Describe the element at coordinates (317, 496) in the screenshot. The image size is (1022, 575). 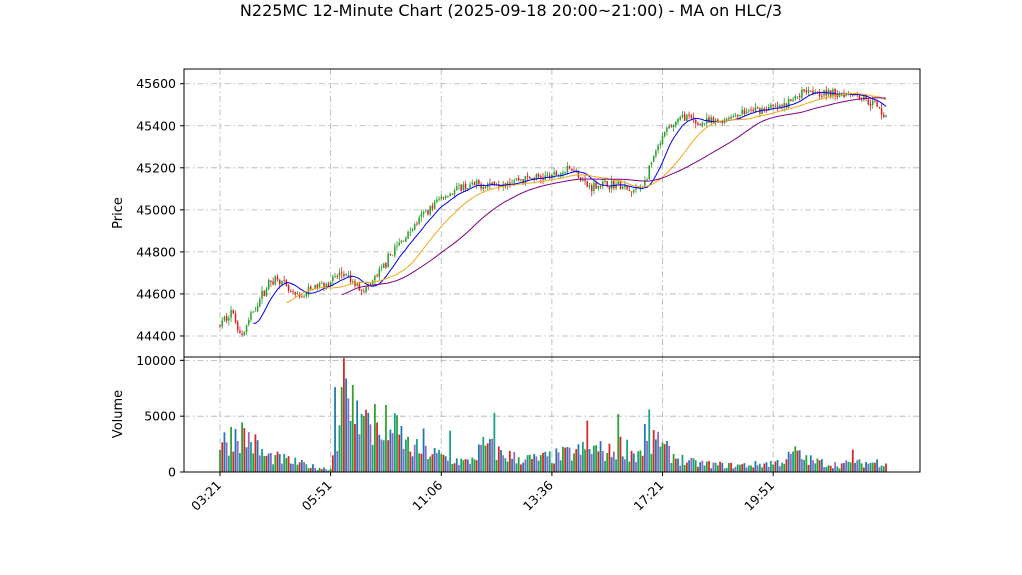
I see `x-tick-label: 05:51` at that location.